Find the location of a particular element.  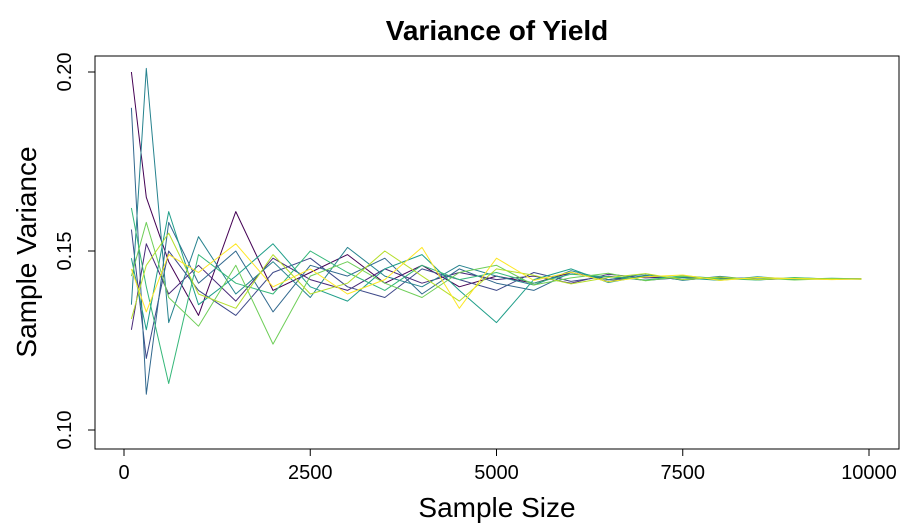

y-axis: 0.10 0.15 0.20 is located at coordinates (75, 251).